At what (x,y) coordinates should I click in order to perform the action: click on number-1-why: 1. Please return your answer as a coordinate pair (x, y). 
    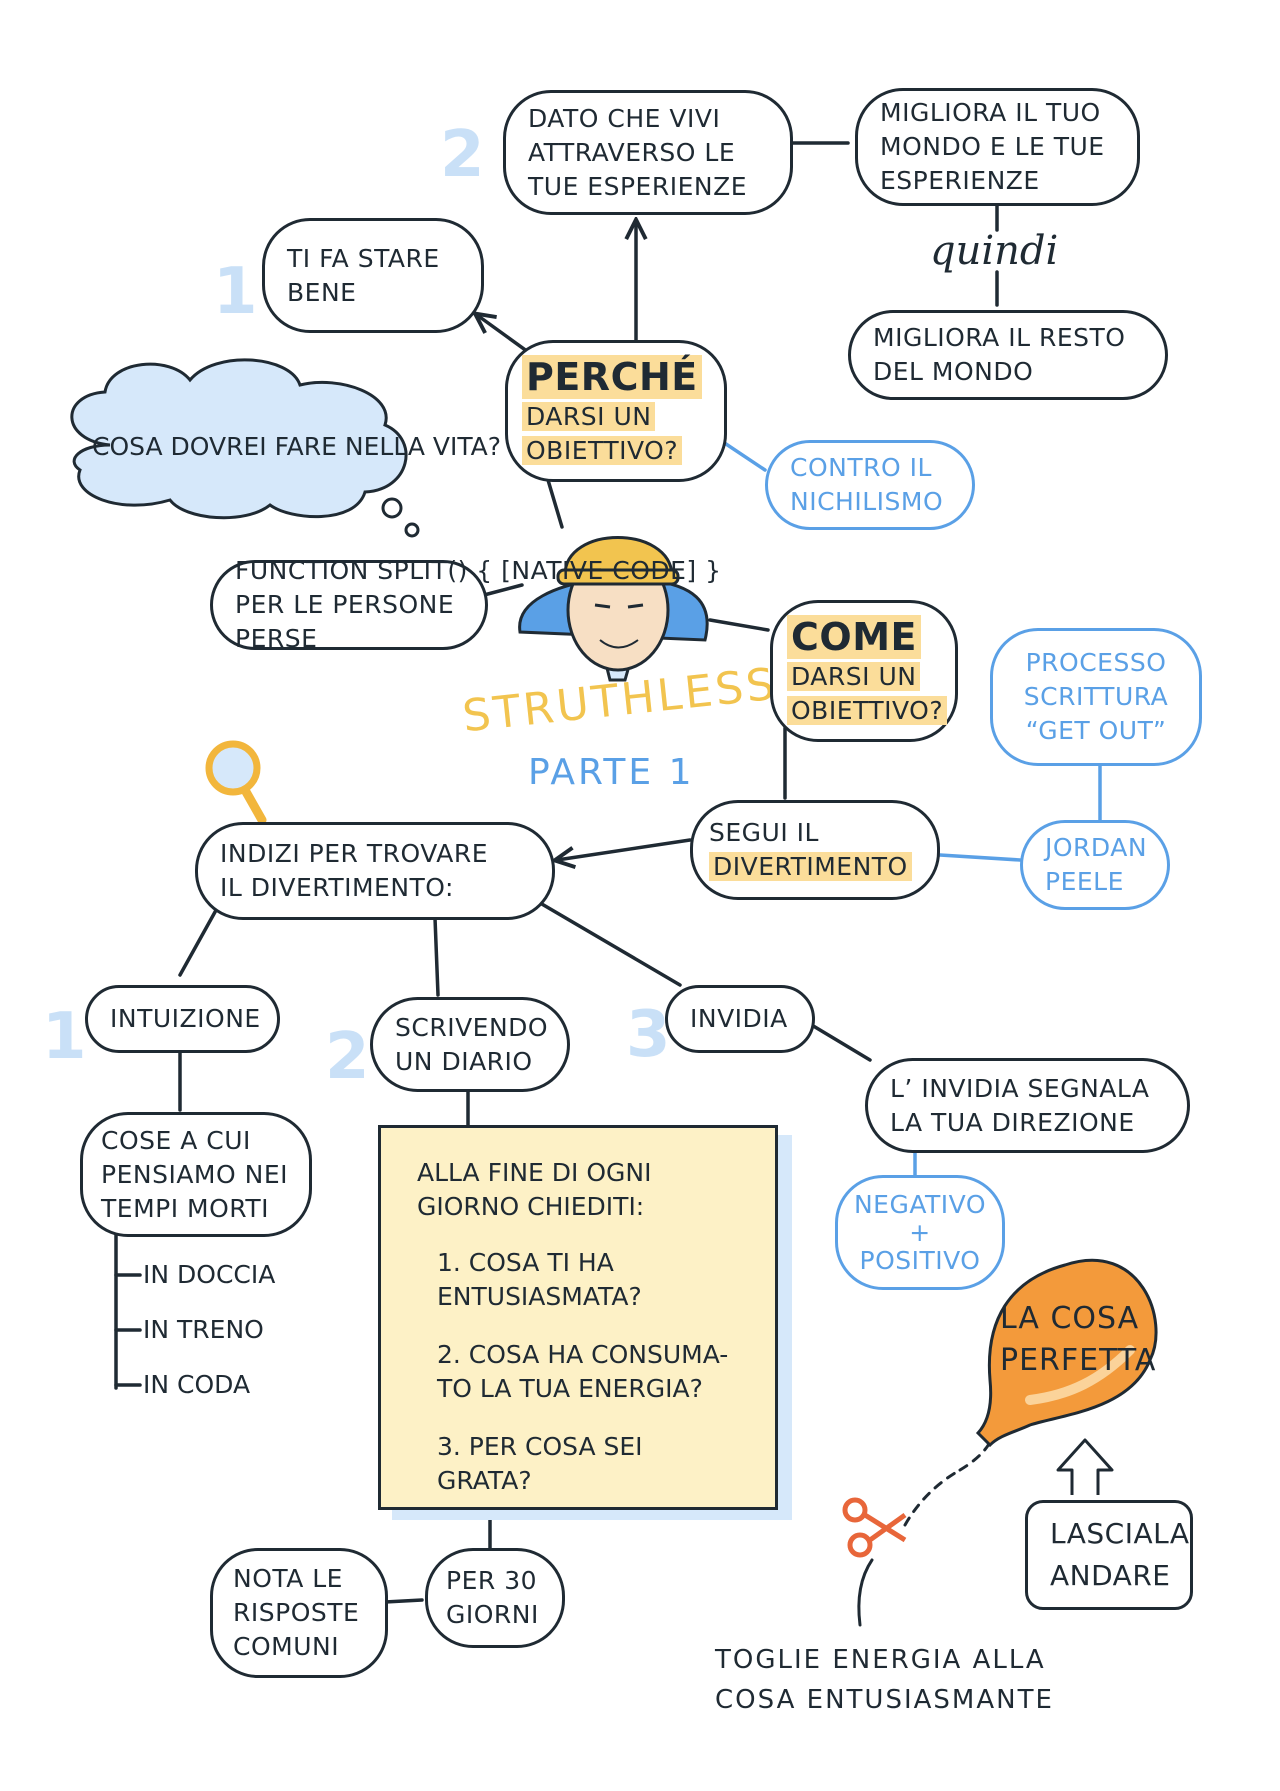
    Looking at the image, I should click on (235, 292).